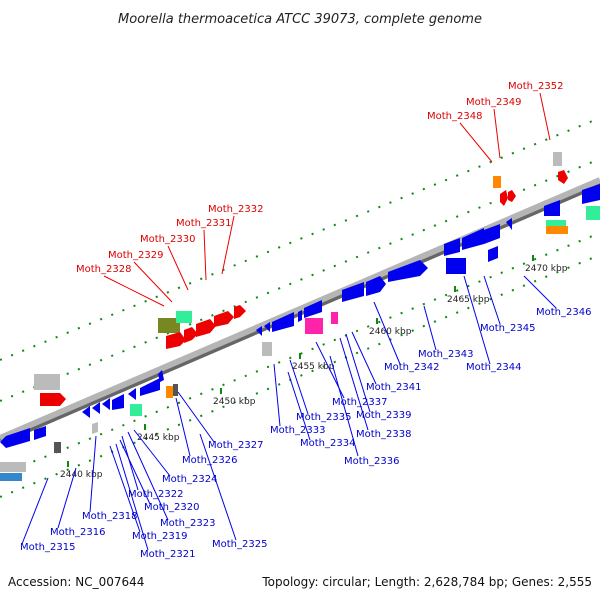  What do you see at coordinates (300, 316) in the screenshot?
I see `gene-reverse-m` at bounding box center [300, 316].